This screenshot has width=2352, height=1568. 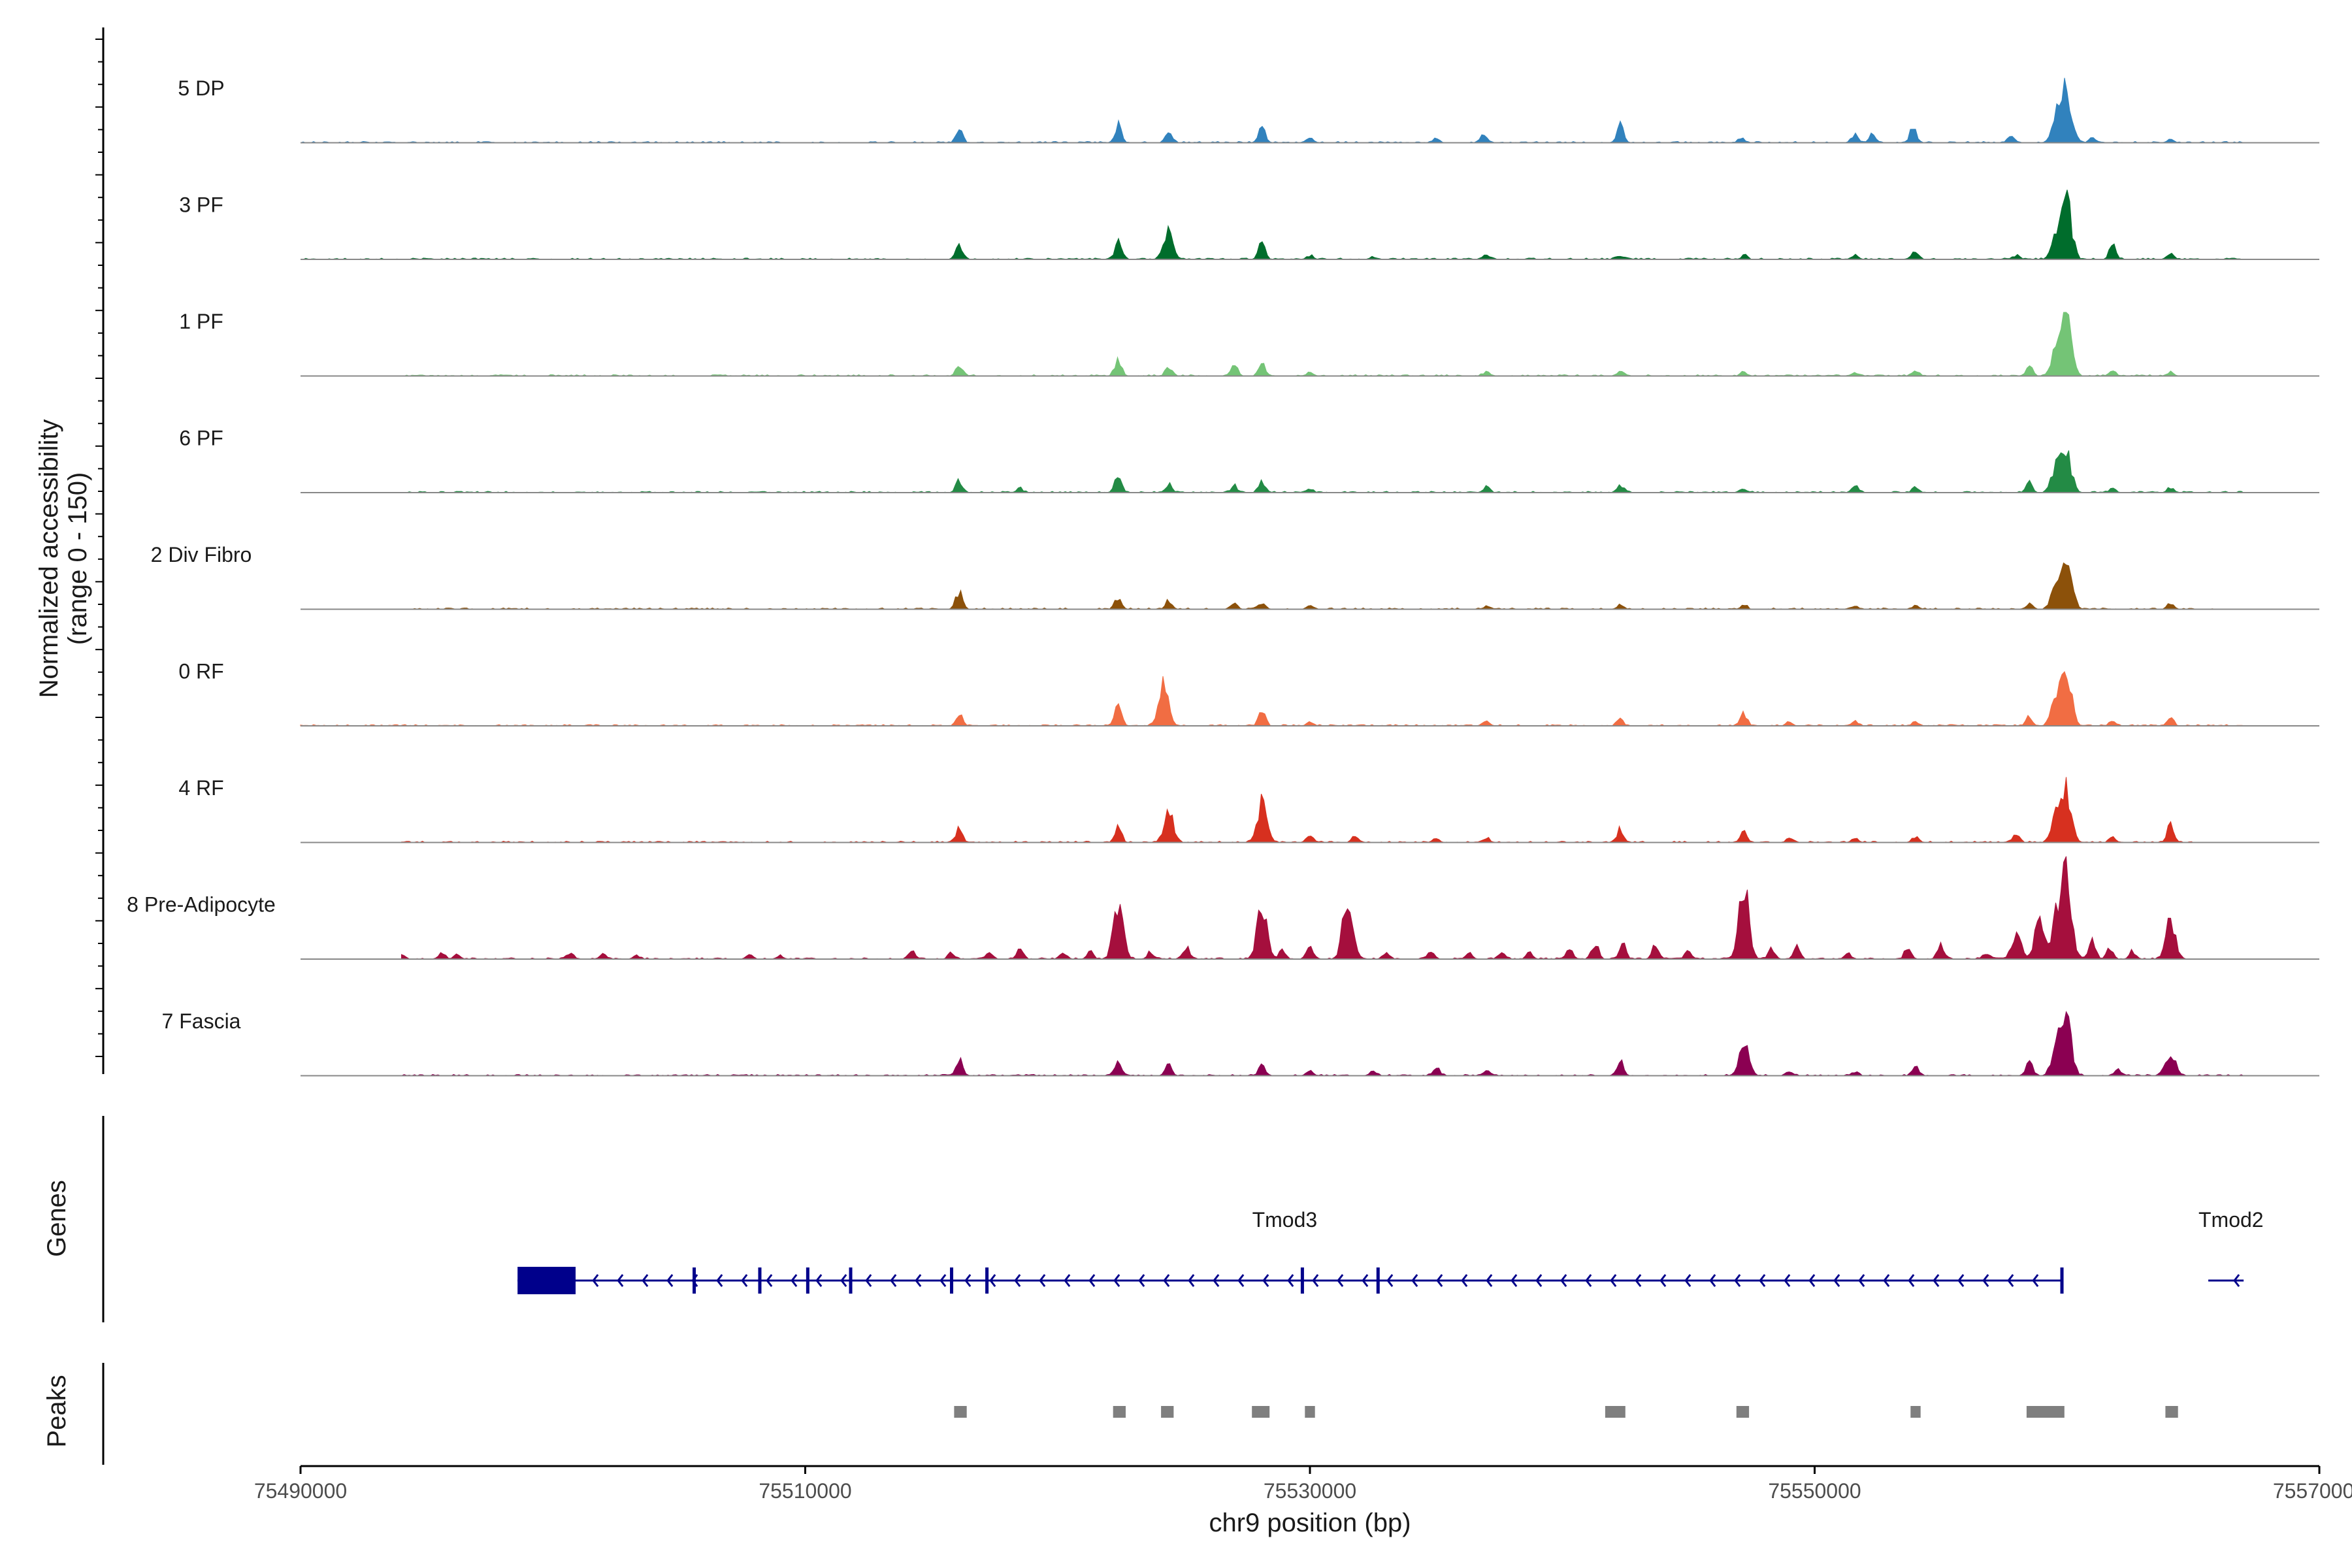 I want to click on track-5-dp: 5 DP, so click(x=1248, y=110).